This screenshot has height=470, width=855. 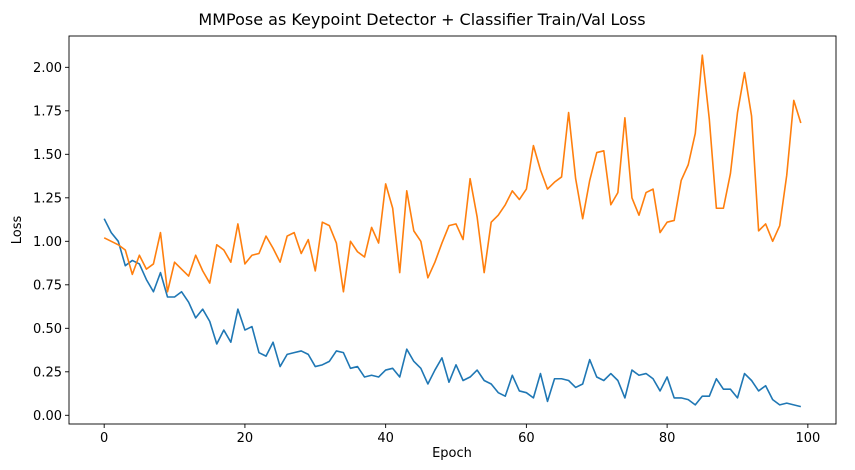 I want to click on x-axis-ticks: 0 20 40 60 80 100, so click(x=460, y=435).